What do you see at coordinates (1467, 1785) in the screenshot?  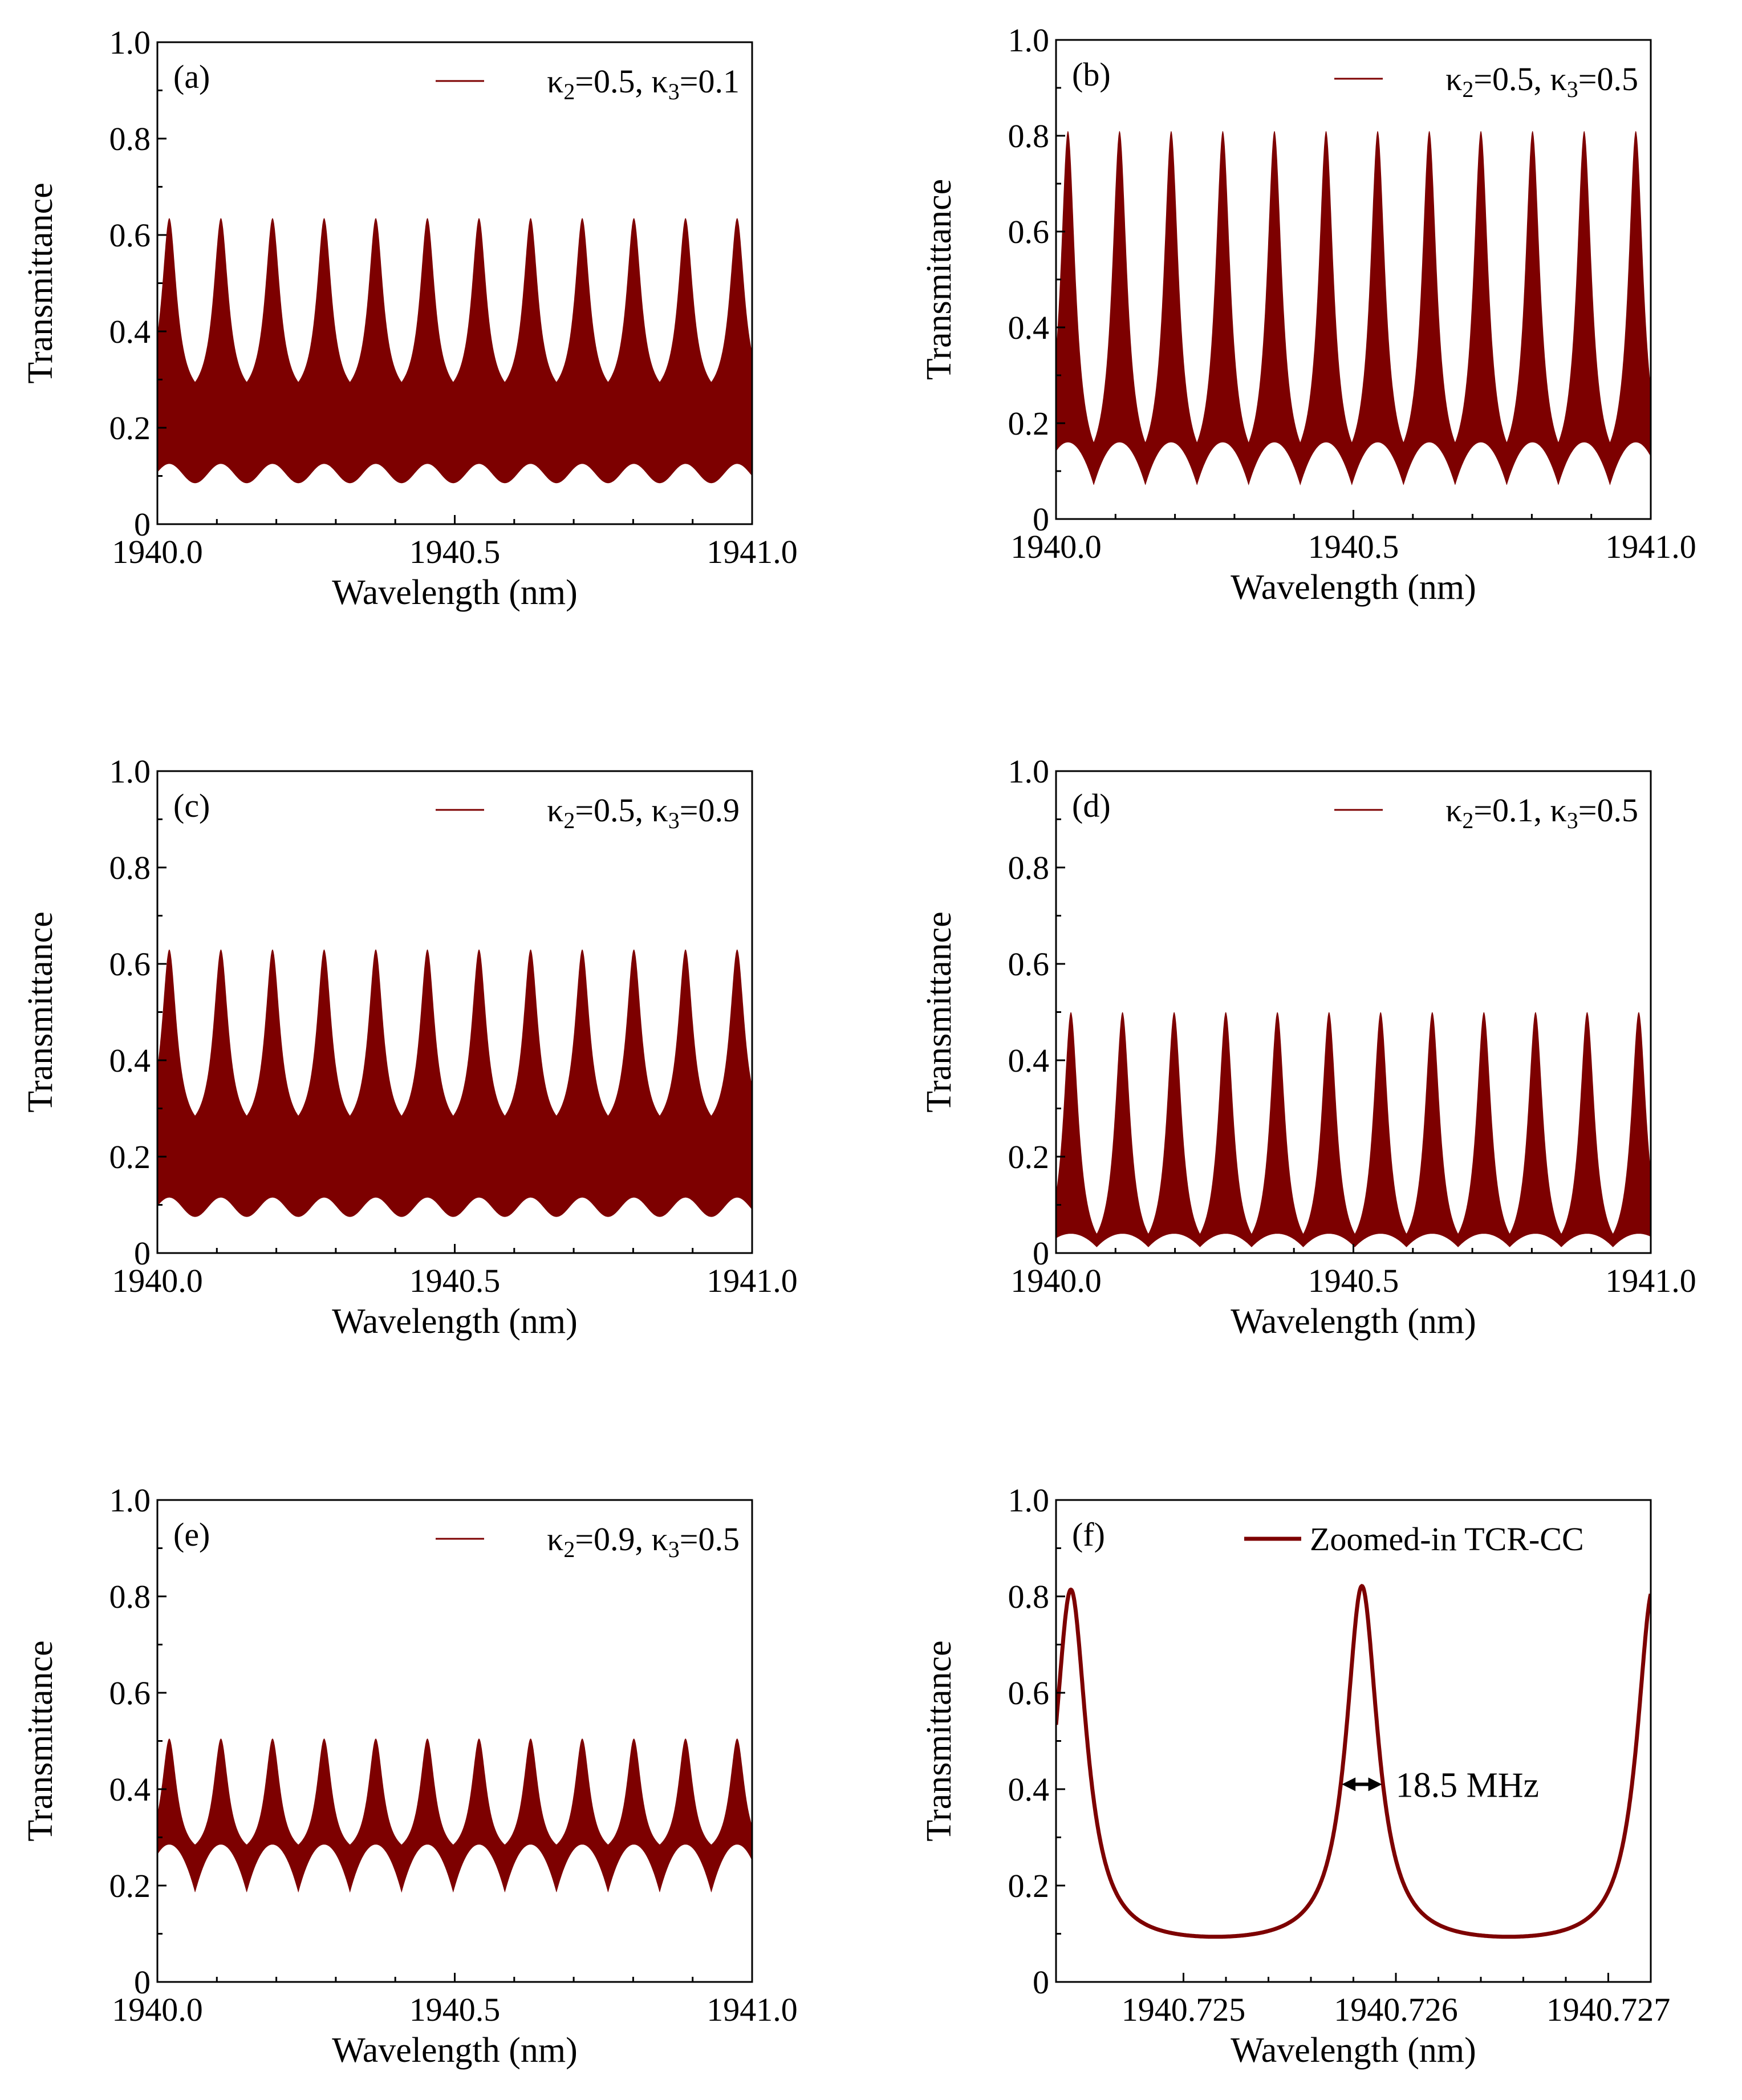 I see `fwhm-annotation: 18.5 MHz` at bounding box center [1467, 1785].